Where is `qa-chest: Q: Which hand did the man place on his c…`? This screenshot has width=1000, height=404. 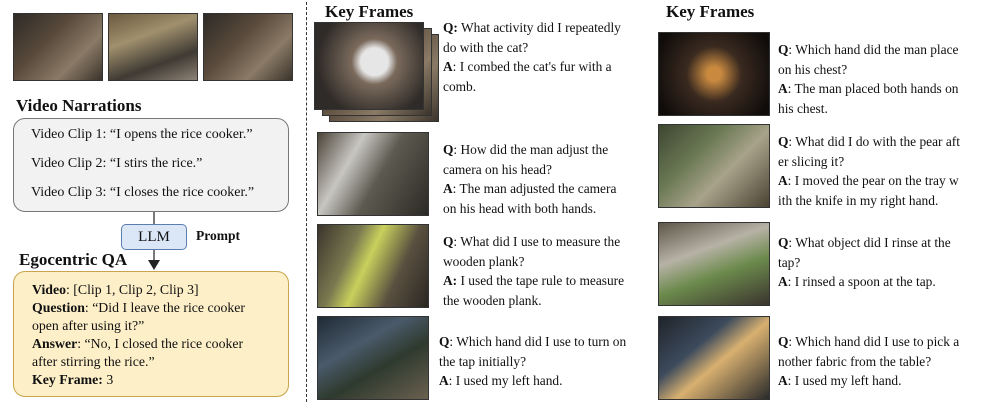
qa-chest: Q: Which hand did the man place on his c… is located at coordinates (868, 79).